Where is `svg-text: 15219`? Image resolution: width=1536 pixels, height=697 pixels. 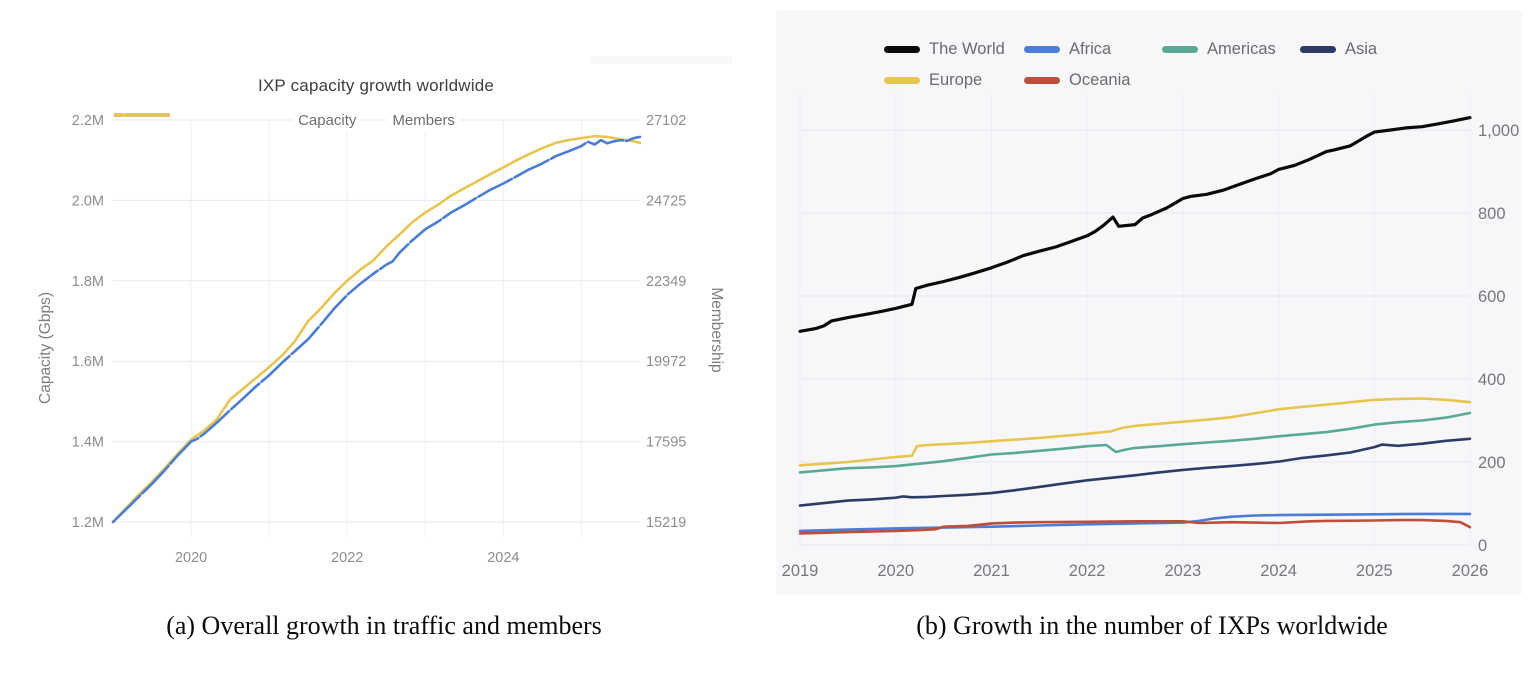
svg-text: 15219 is located at coordinates (666, 523).